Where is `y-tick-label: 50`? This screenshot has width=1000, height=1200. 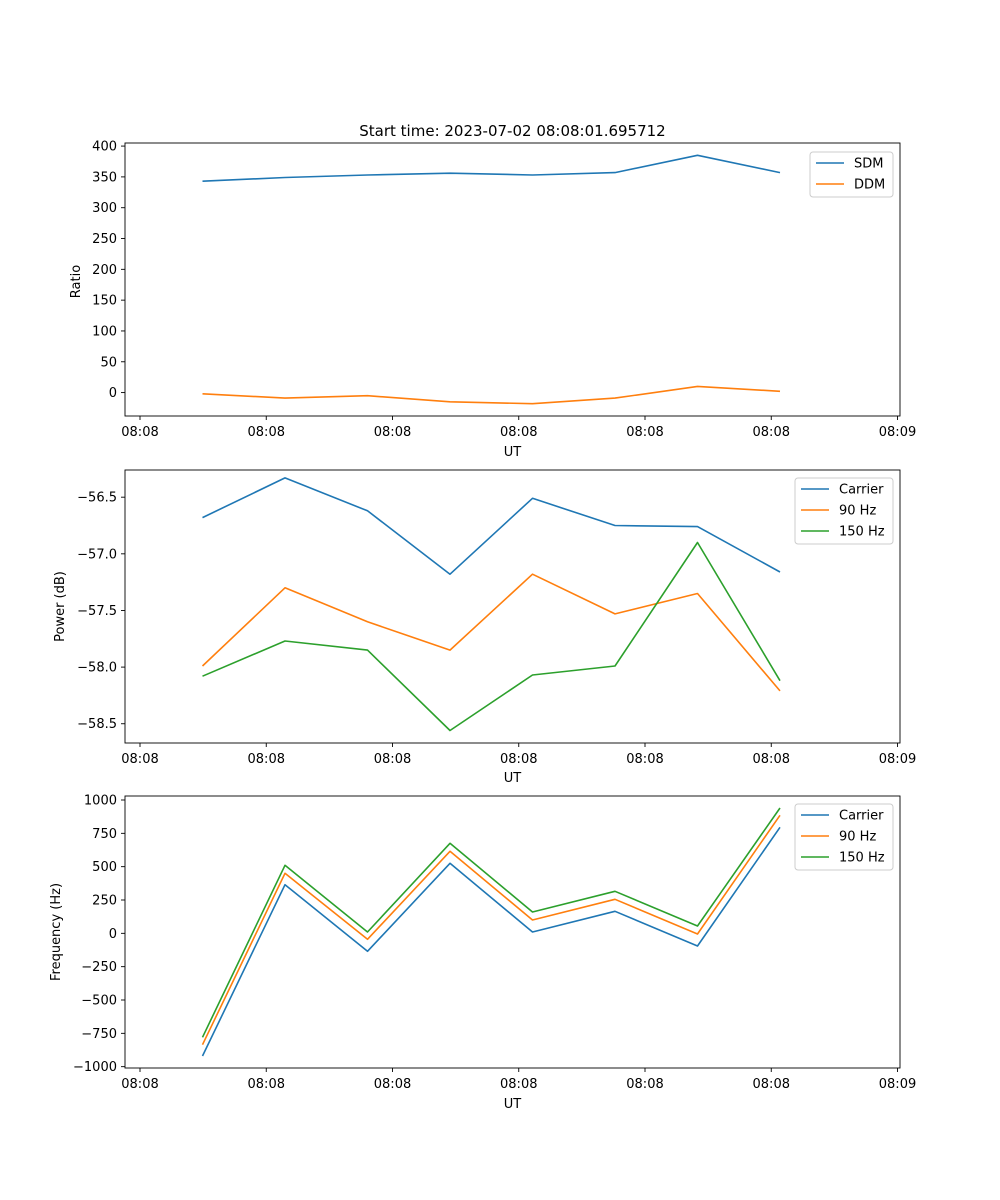 y-tick-label: 50 is located at coordinates (108, 362).